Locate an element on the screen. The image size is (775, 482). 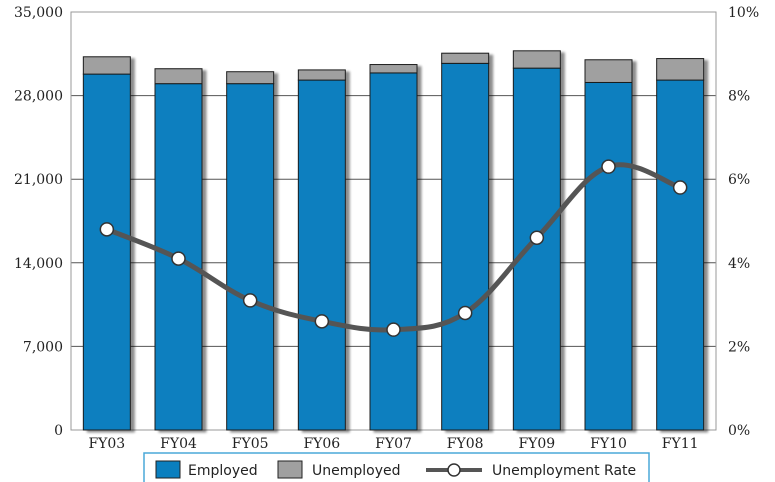
x-tick-label: FY08 is located at coordinates (465, 444).